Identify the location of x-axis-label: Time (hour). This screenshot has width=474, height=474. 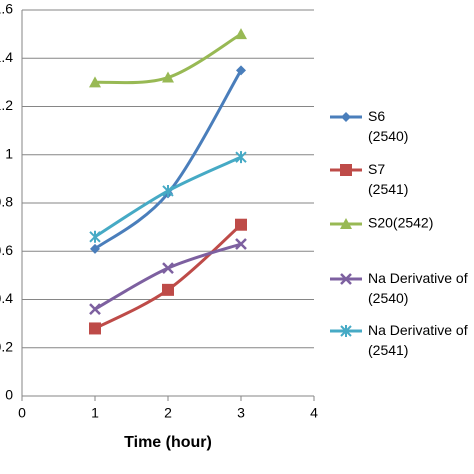
(168, 442).